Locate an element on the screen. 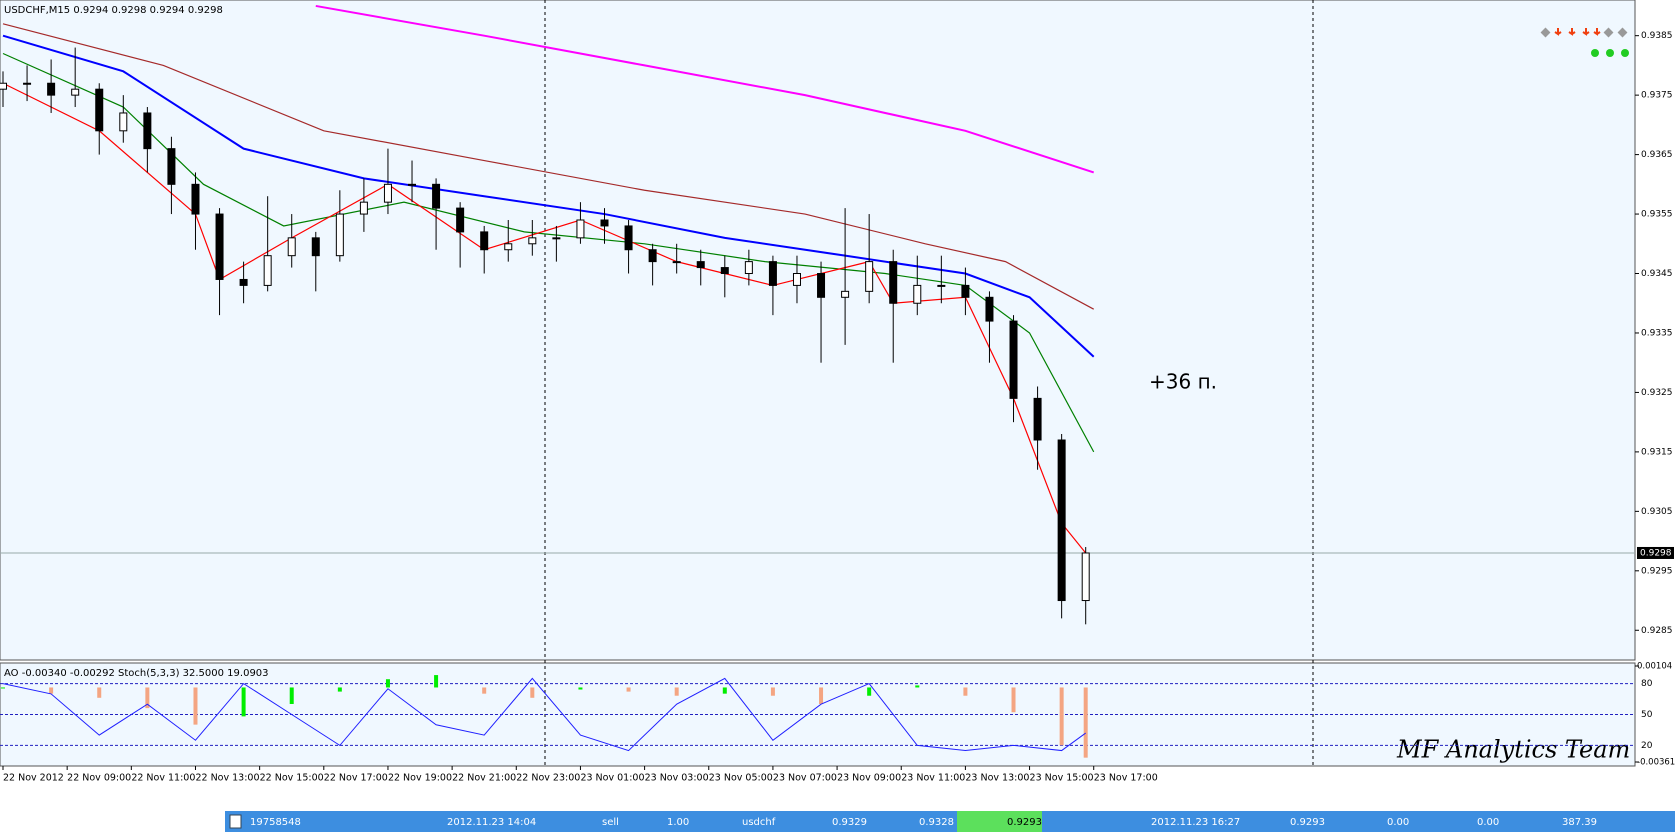 This screenshot has height=837, width=1675. y-tick-label: 0.9375 is located at coordinates (1657, 96).